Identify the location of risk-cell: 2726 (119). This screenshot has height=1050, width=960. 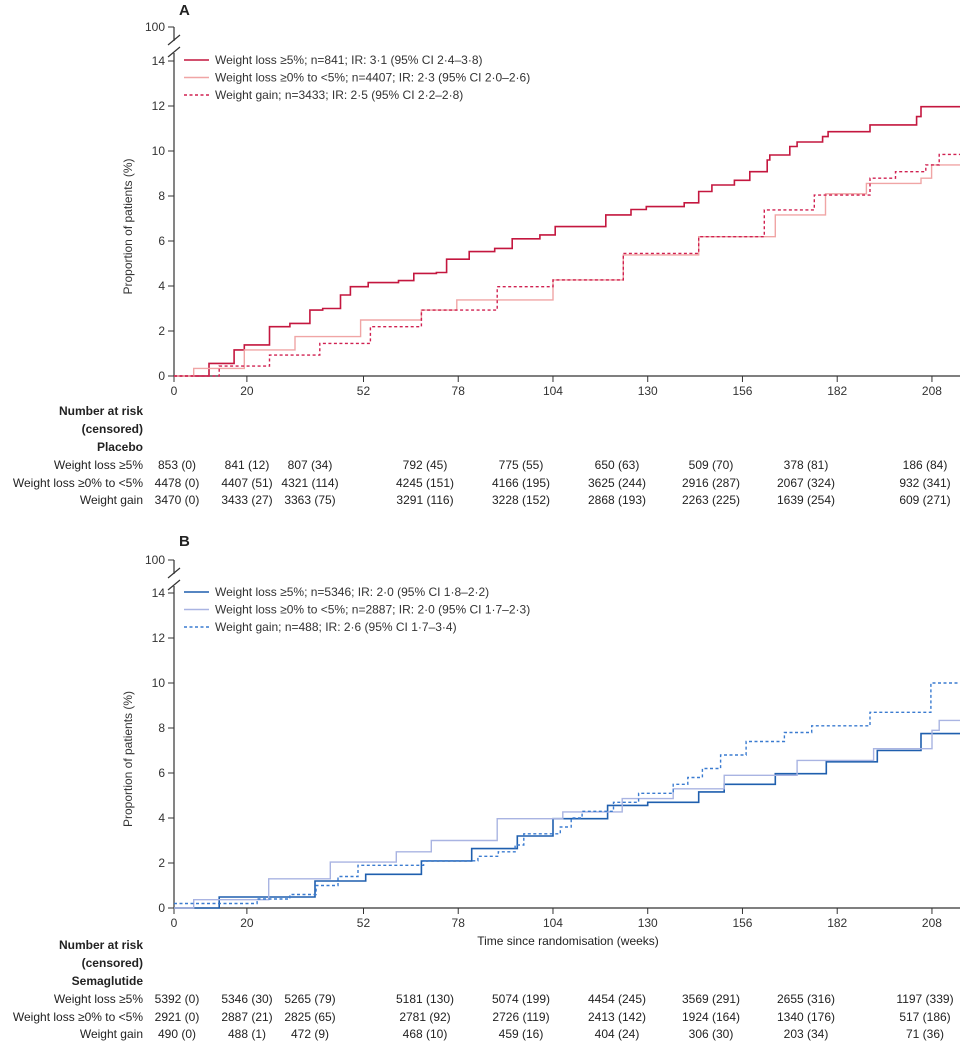
(521, 1016).